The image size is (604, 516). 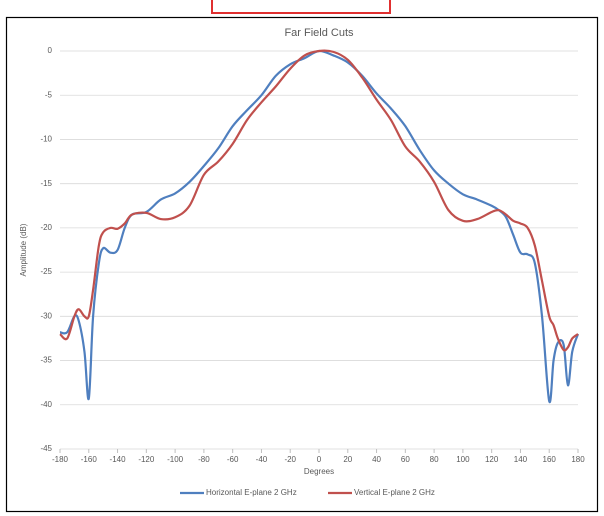 I want to click on x-tick-label: -80, so click(x=204, y=459).